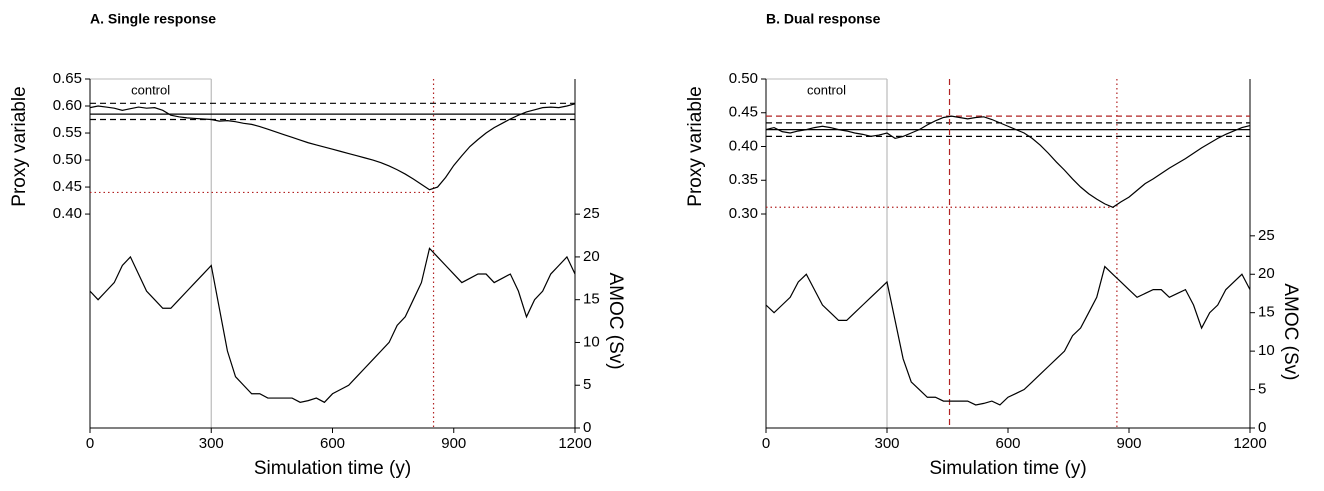 Image resolution: width=1324 pixels, height=491 pixels. What do you see at coordinates (743, 179) in the screenshot?
I see `y-tick-label: 0.35` at bounding box center [743, 179].